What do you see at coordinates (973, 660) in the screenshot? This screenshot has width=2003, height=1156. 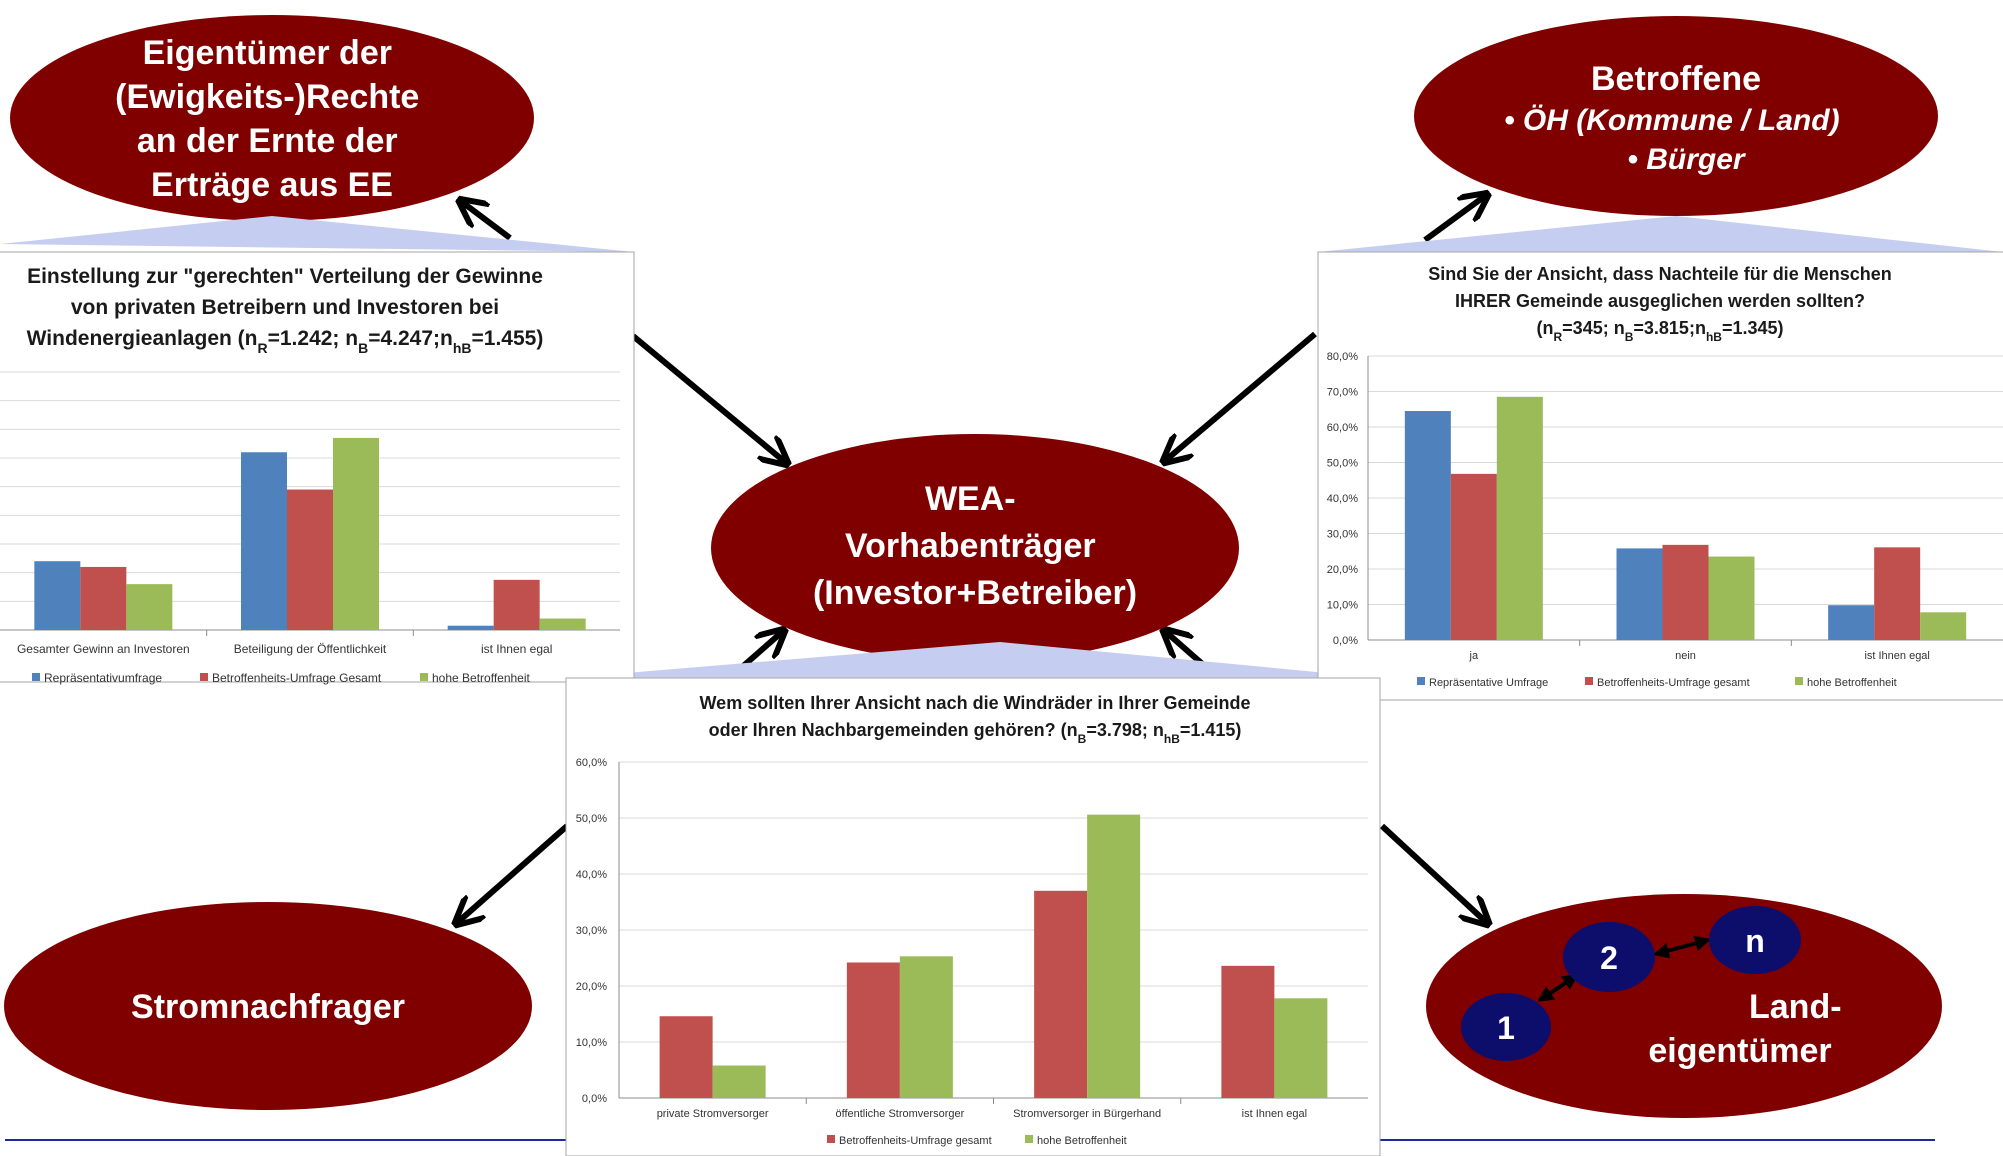 I see `callout-wedge-bottom` at bounding box center [973, 660].